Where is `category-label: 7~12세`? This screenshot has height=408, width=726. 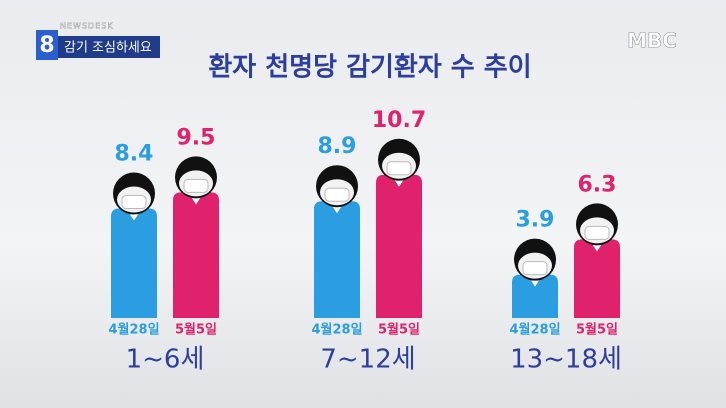
category-label: 7~12세 is located at coordinates (367, 360).